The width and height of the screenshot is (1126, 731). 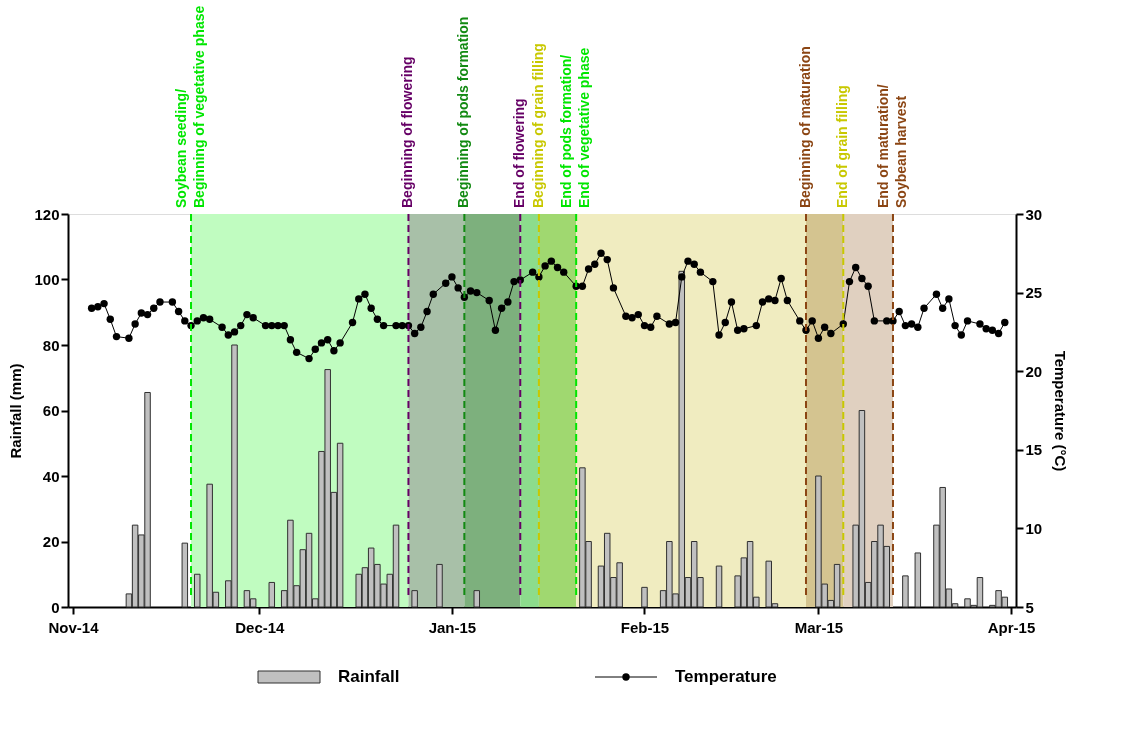 What do you see at coordinates (55, 607) in the screenshot?
I see `y-tick-label: 0` at bounding box center [55, 607].